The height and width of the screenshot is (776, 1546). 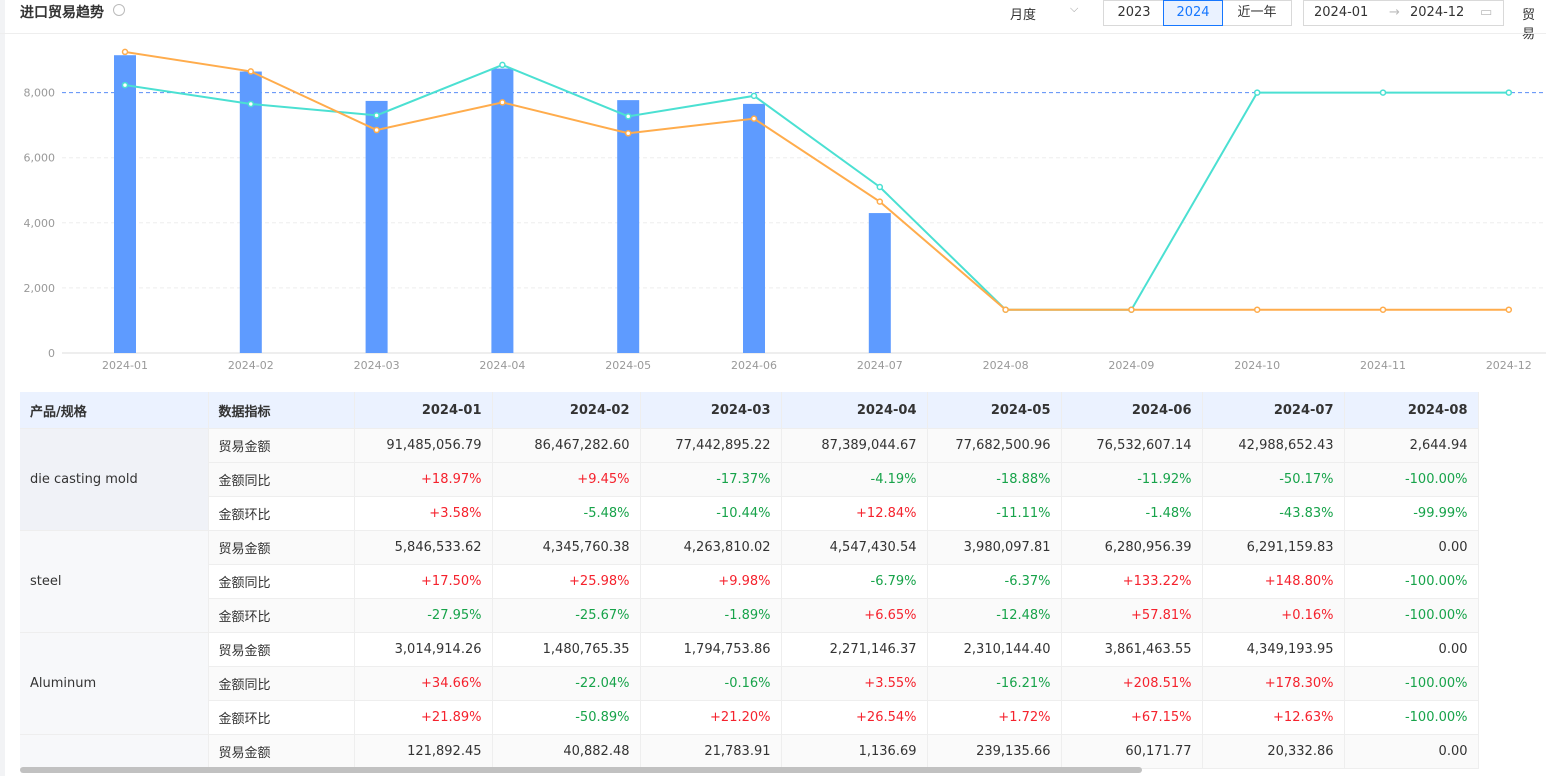 What do you see at coordinates (566, 445) in the screenshot?
I see `value-cell: 86,467,282.60` at bounding box center [566, 445].